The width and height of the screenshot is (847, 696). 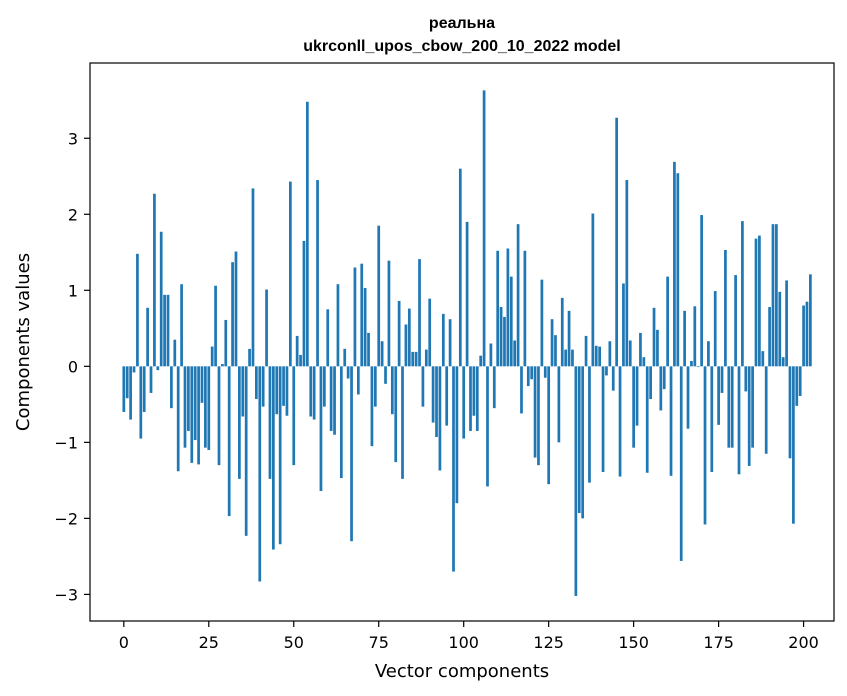 What do you see at coordinates (73, 214) in the screenshot?
I see `y-tick-label: 2` at bounding box center [73, 214].